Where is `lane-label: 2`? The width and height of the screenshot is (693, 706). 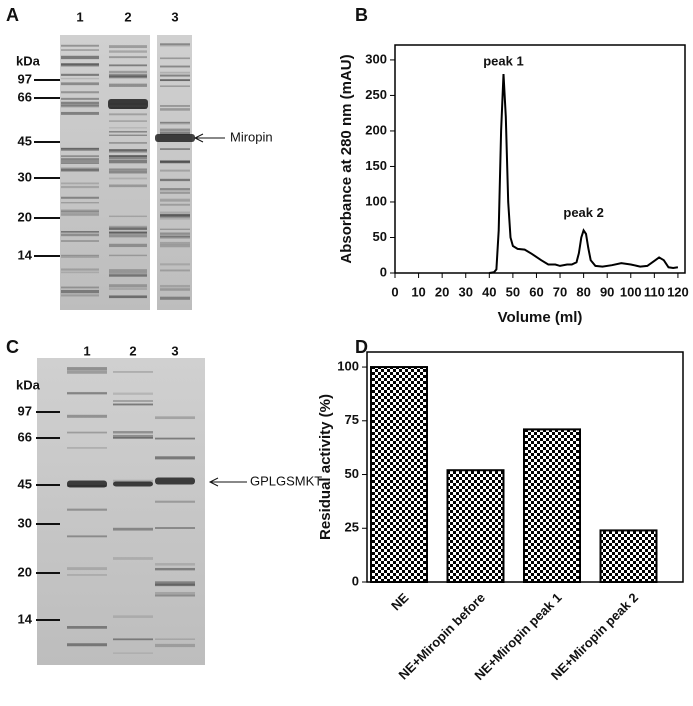 lane-label: 2 is located at coordinates (132, 350).